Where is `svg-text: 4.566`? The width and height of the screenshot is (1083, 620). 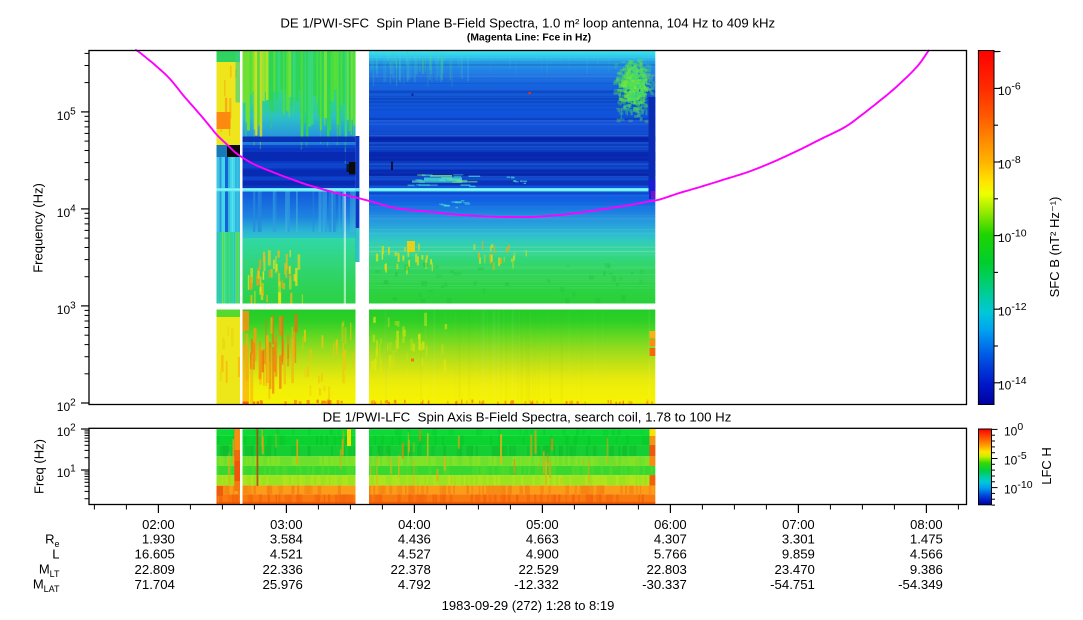 svg-text: 4.566 is located at coordinates (926, 554).